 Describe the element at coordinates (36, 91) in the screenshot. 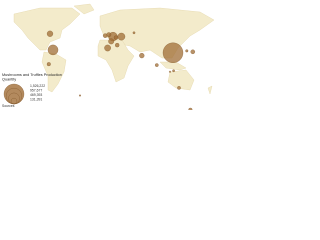

I see `legend-label: 957,677` at that location.